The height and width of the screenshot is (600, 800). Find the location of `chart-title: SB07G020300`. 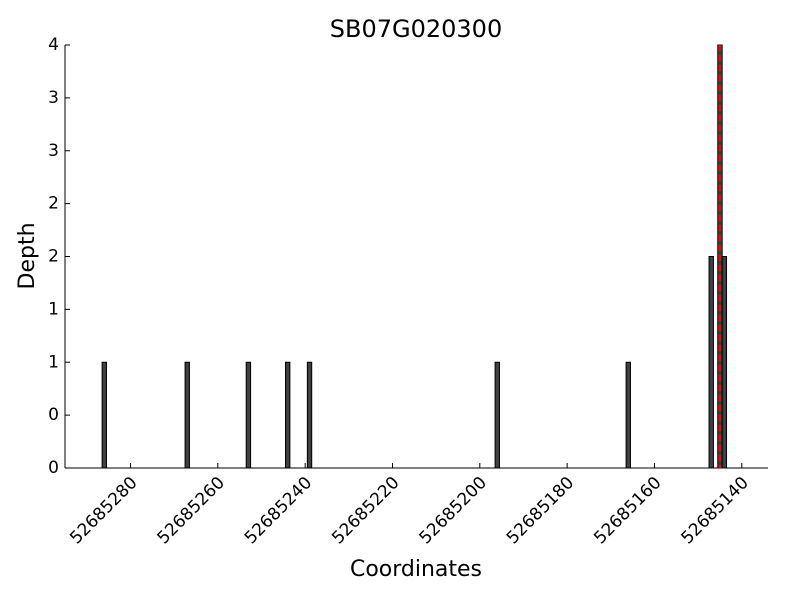

chart-title: SB07G020300 is located at coordinates (416, 29).